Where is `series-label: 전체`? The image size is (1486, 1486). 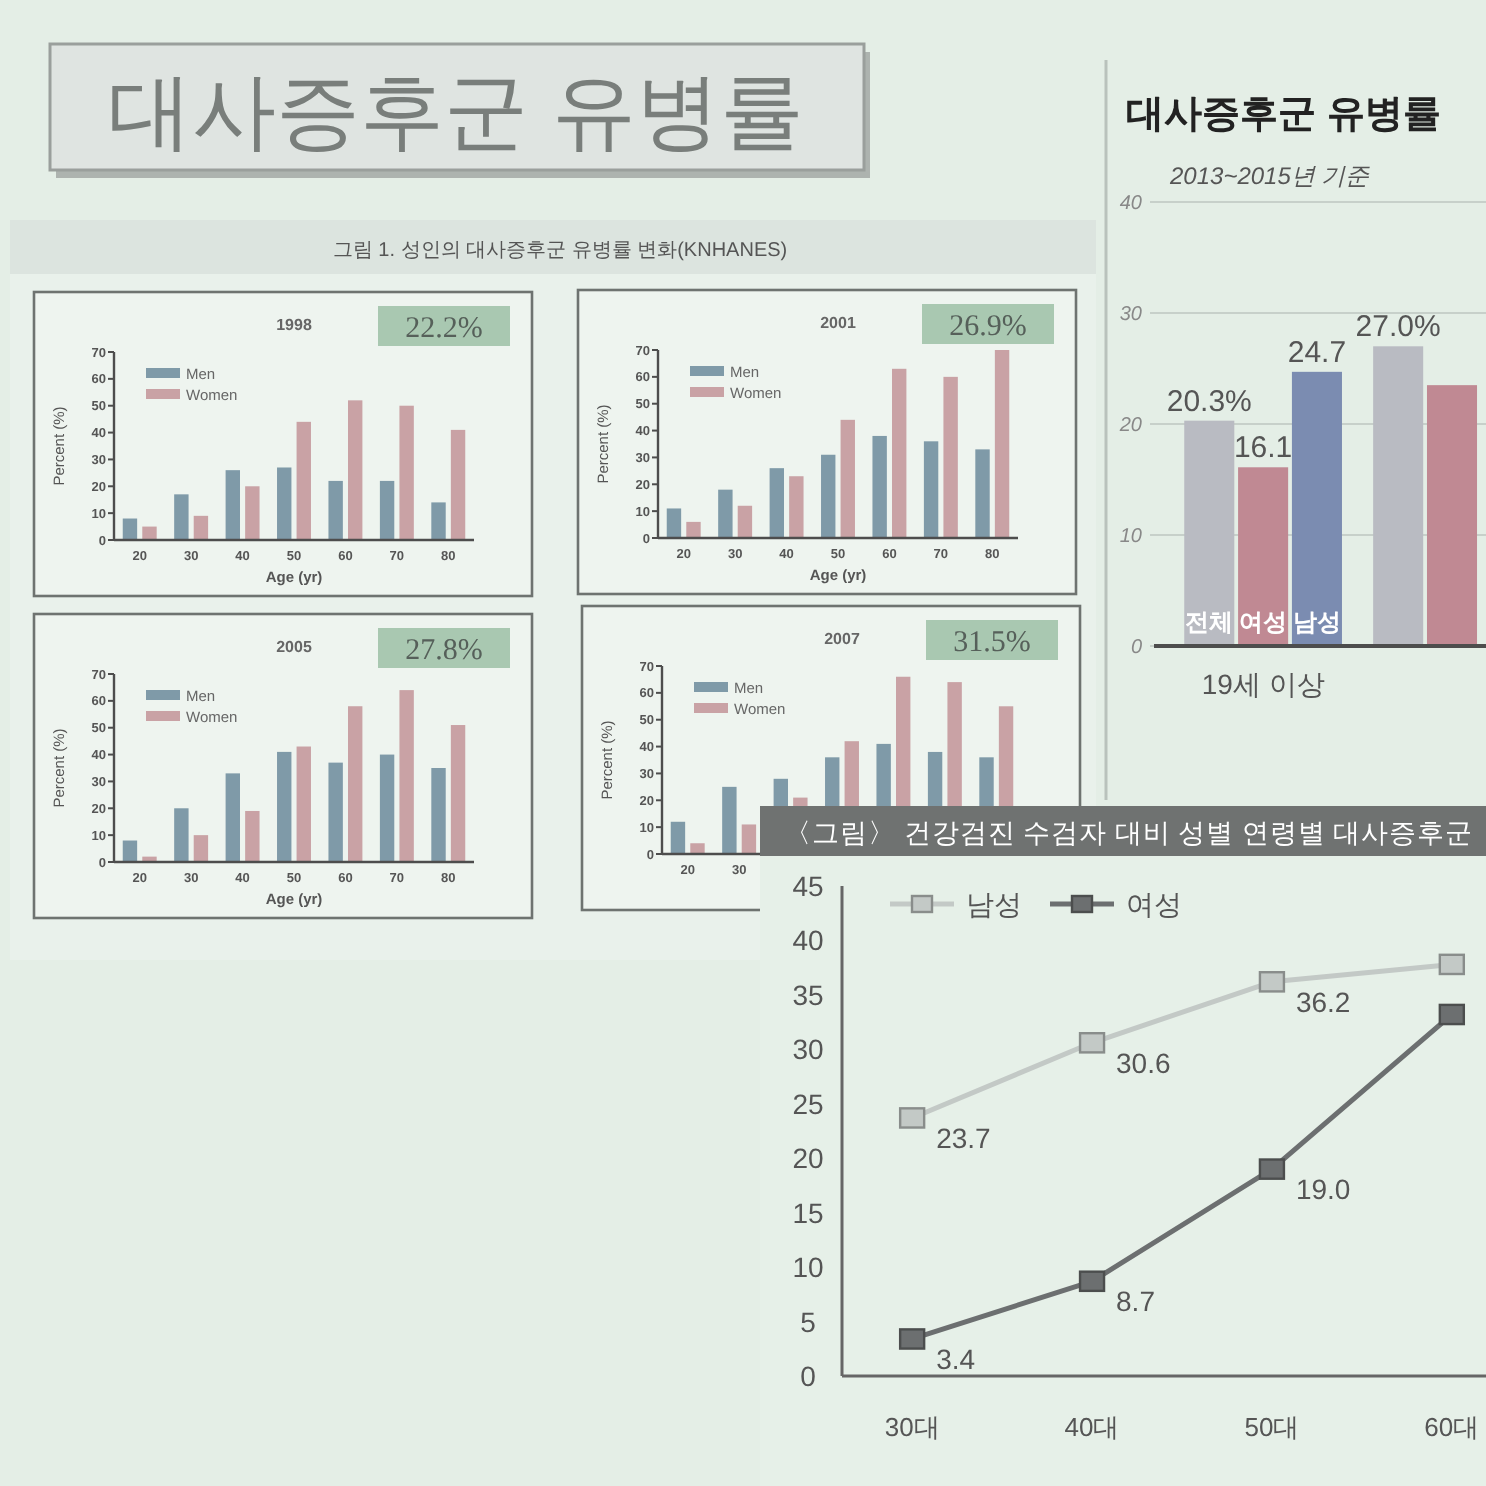
series-label: 전체 is located at coordinates (1209, 622).